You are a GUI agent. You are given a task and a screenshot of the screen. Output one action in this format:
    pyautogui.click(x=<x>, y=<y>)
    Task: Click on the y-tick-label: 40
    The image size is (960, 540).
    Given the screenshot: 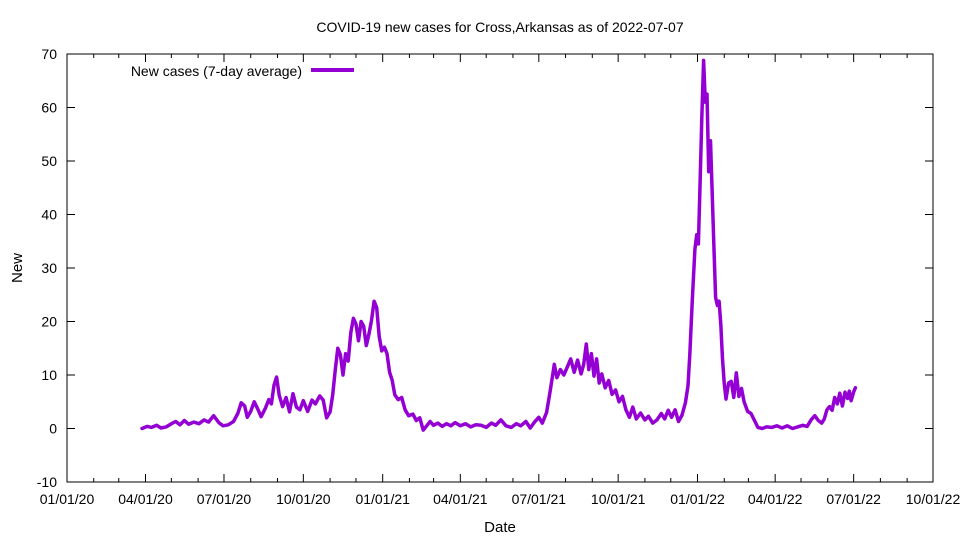 What is the action you would take?
    pyautogui.click(x=49, y=215)
    